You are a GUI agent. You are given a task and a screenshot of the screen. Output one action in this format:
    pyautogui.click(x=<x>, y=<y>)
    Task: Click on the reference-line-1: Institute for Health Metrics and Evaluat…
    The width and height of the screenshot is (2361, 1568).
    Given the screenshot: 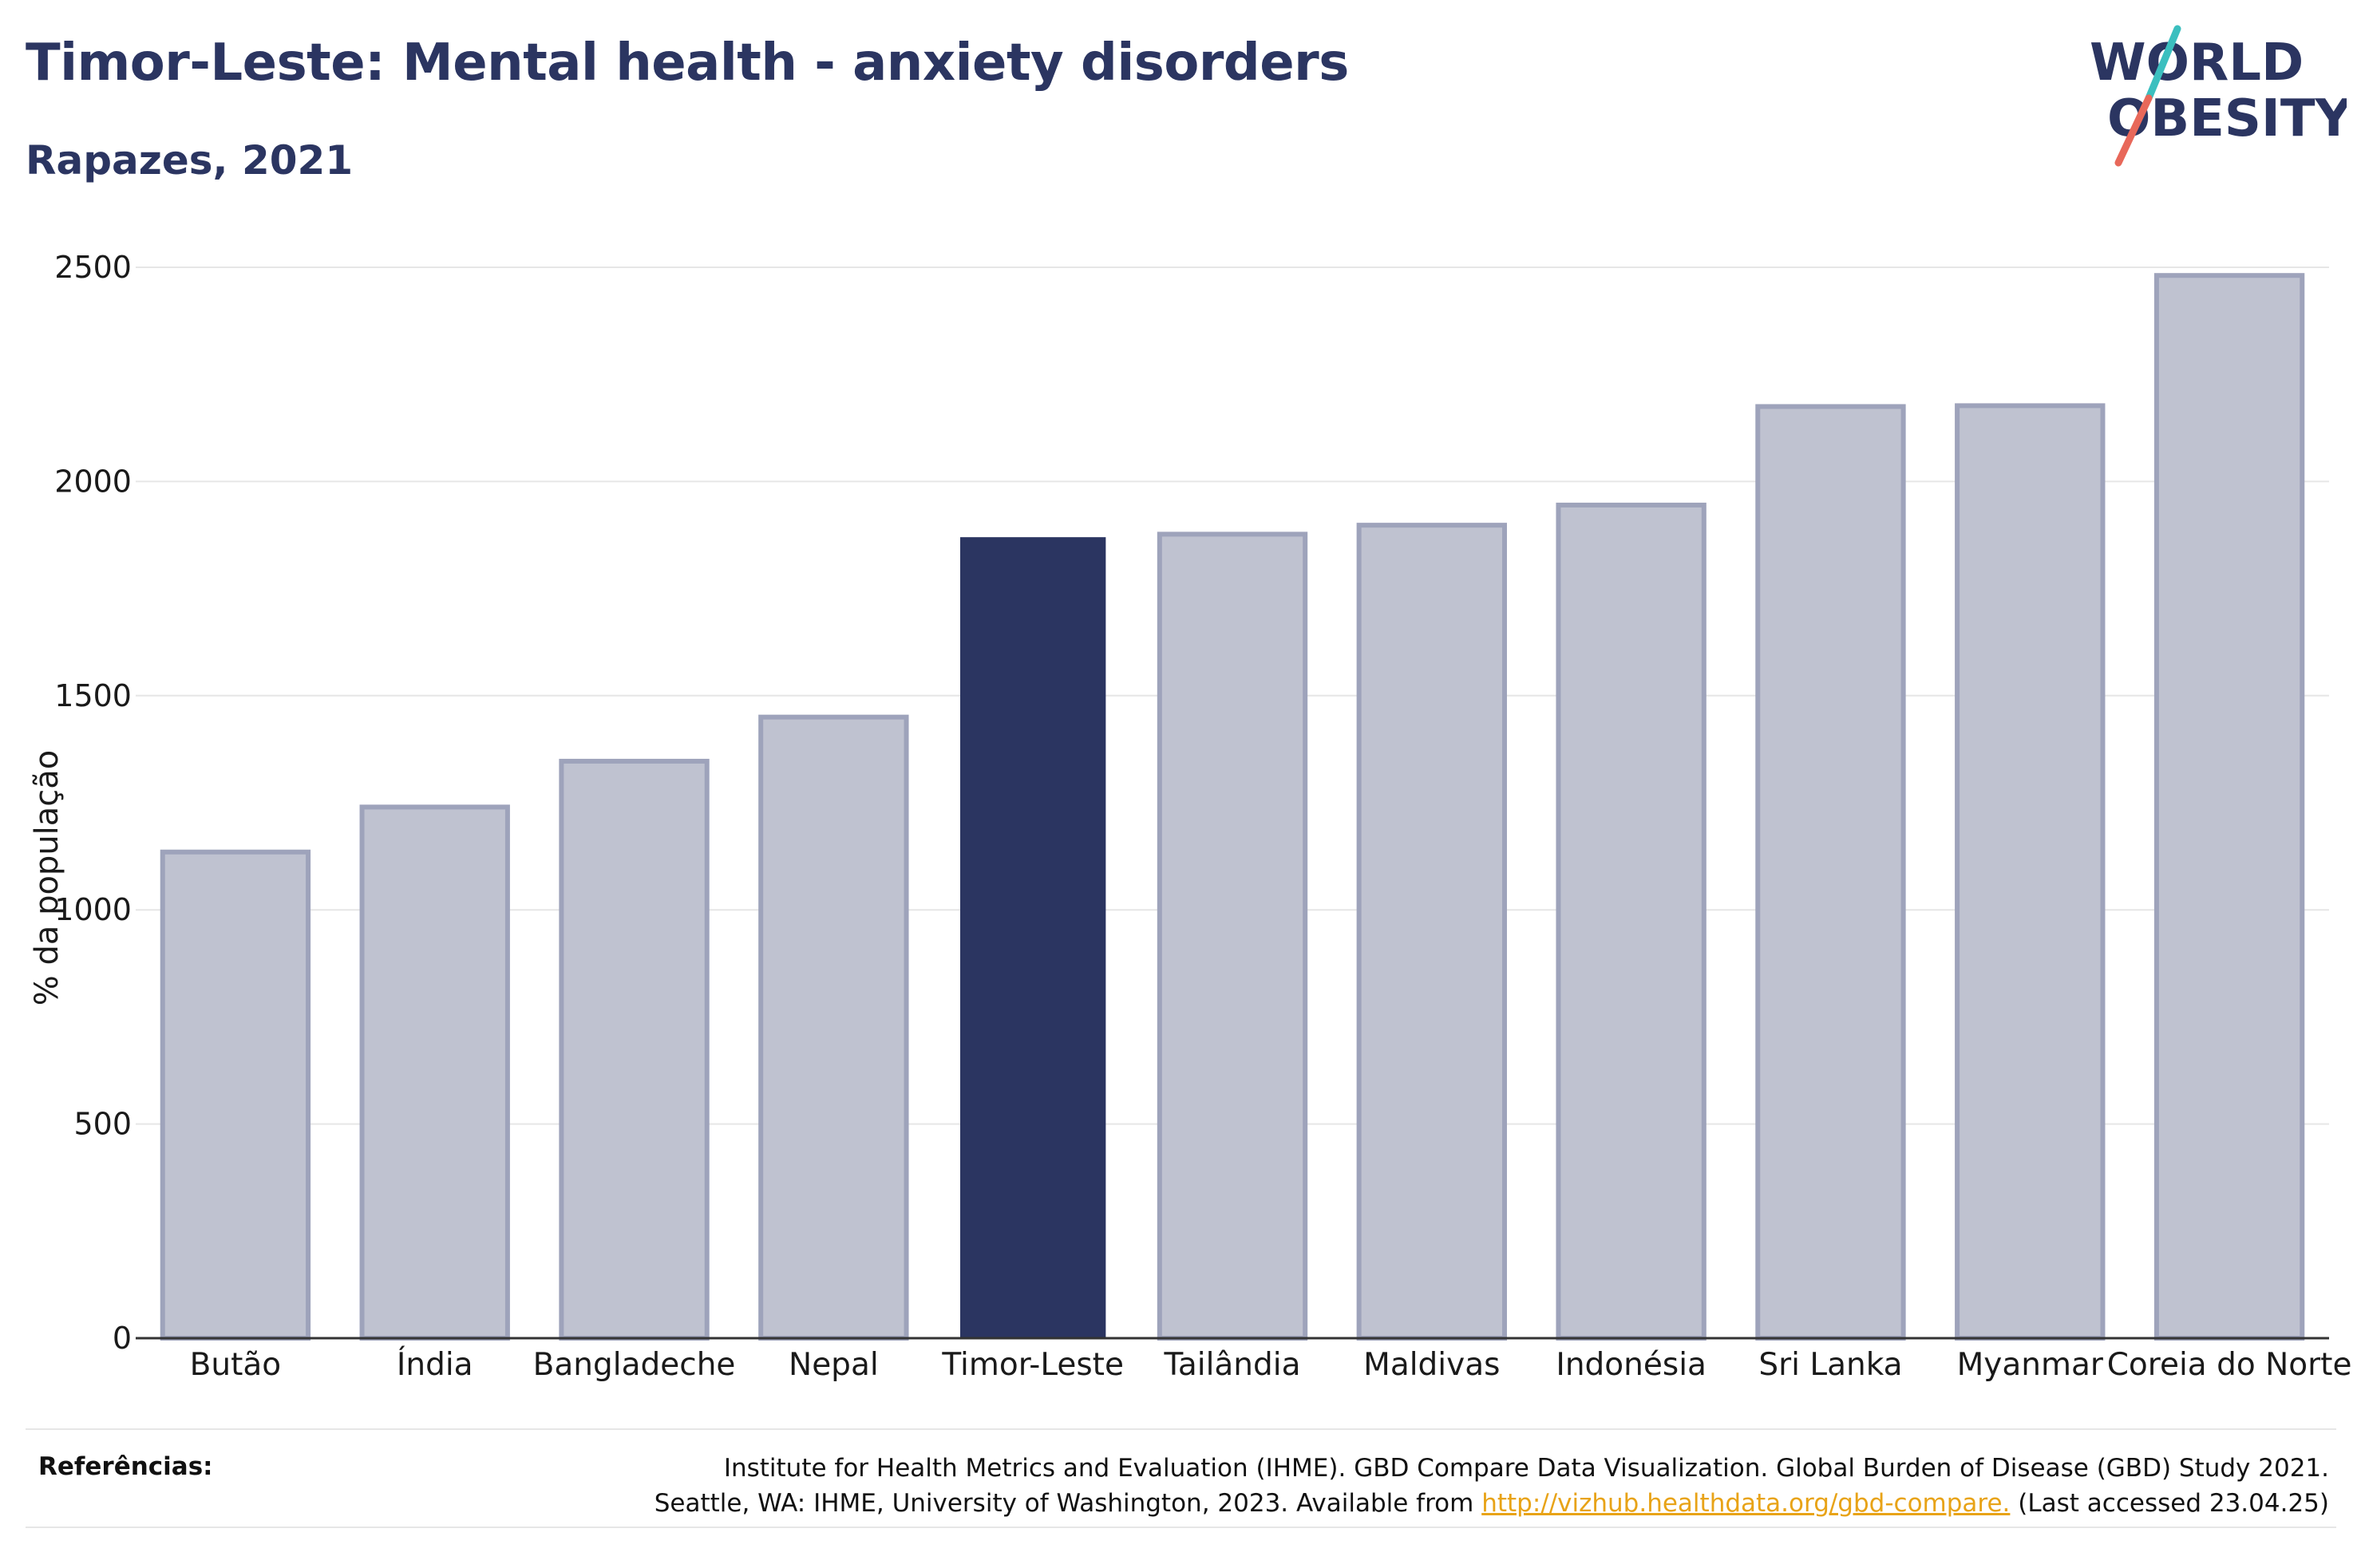 What is the action you would take?
    pyautogui.click(x=1526, y=1468)
    